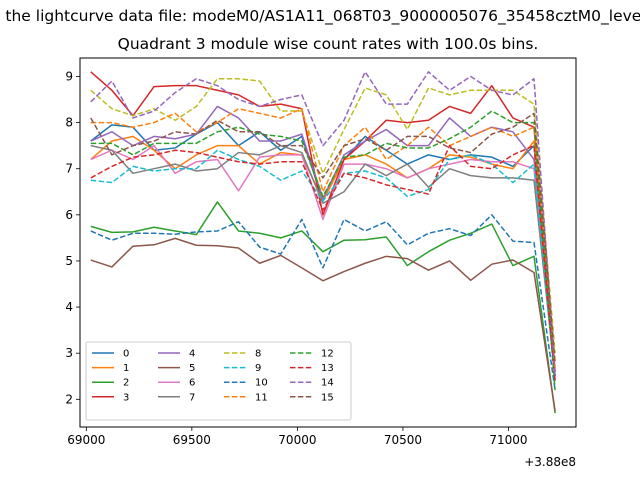  I want to click on legend-label-4: 4, so click(192, 354).